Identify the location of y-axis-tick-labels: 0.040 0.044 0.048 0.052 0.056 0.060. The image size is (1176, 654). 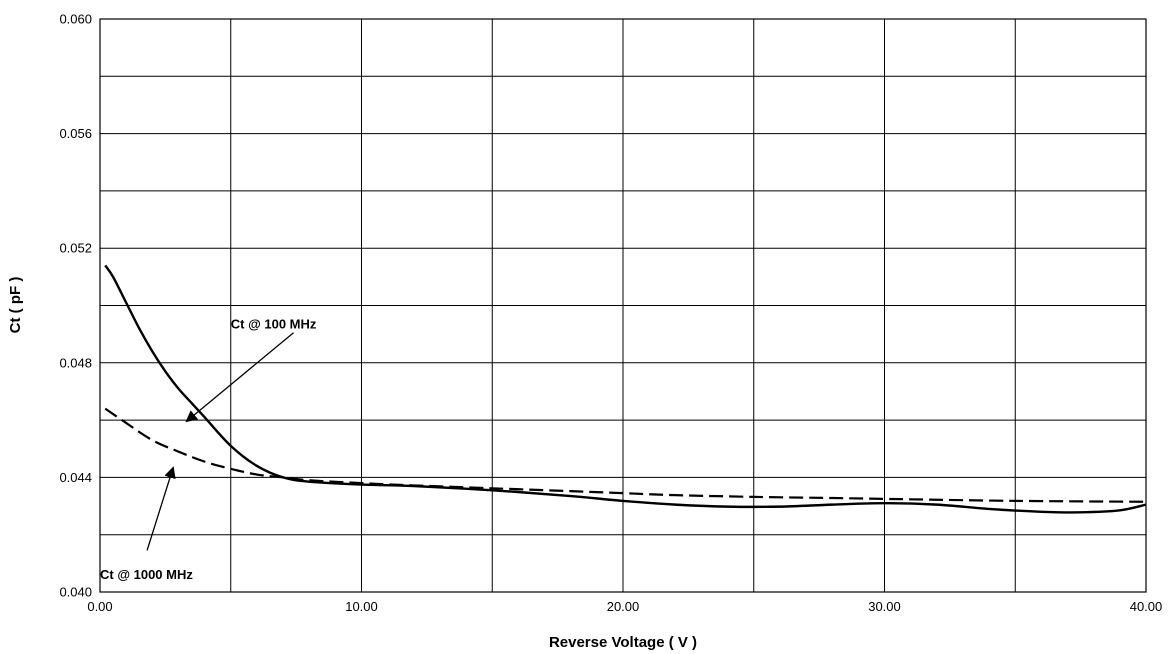
(75, 306).